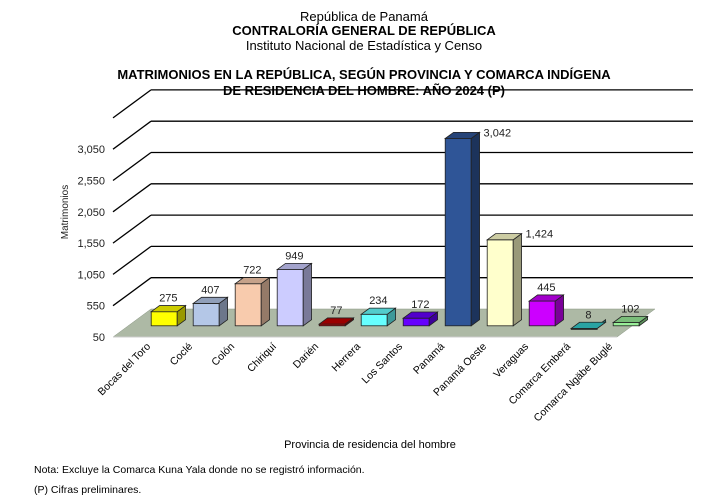 Image resolution: width=728 pixels, height=501 pixels. I want to click on bar-value-label: 77, so click(336, 311).